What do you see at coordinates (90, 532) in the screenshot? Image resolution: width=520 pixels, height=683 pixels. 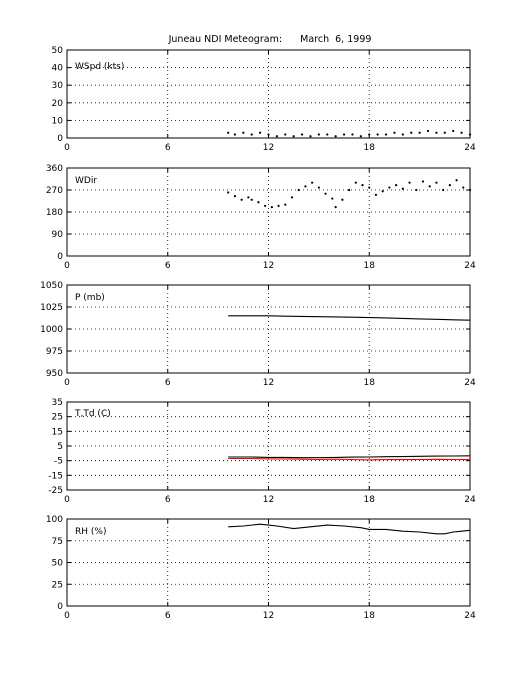 I see `panel-label: RH (%)` at bounding box center [90, 532].